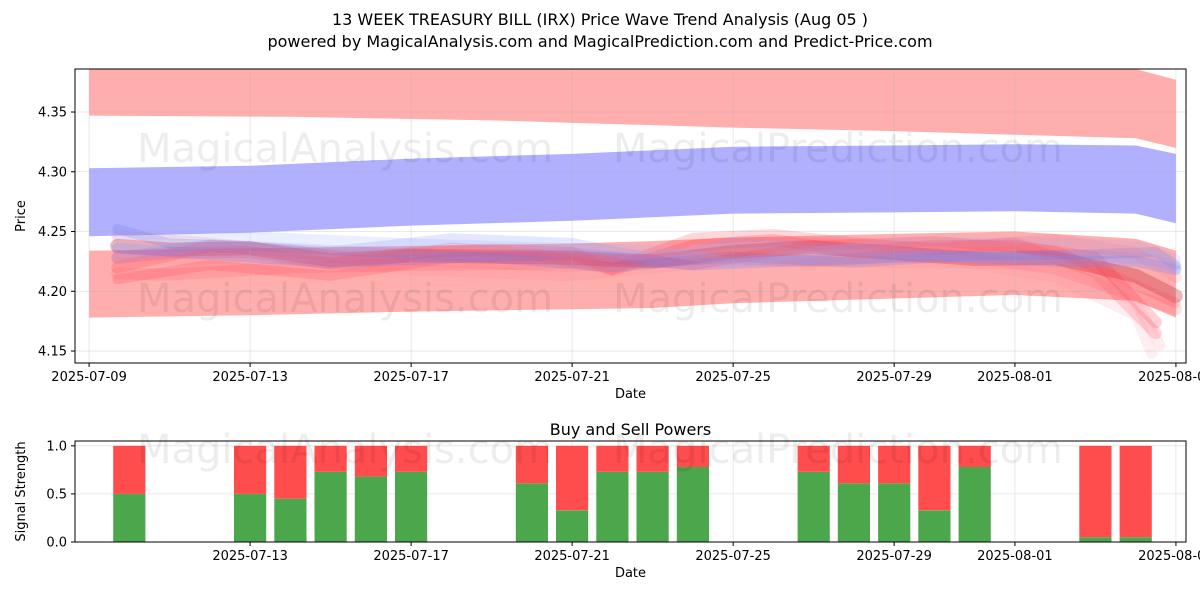 This screenshot has width=1200, height=600. What do you see at coordinates (250, 377) in the screenshot?
I see `price-x-tick-label: 2025-07-13` at bounding box center [250, 377].